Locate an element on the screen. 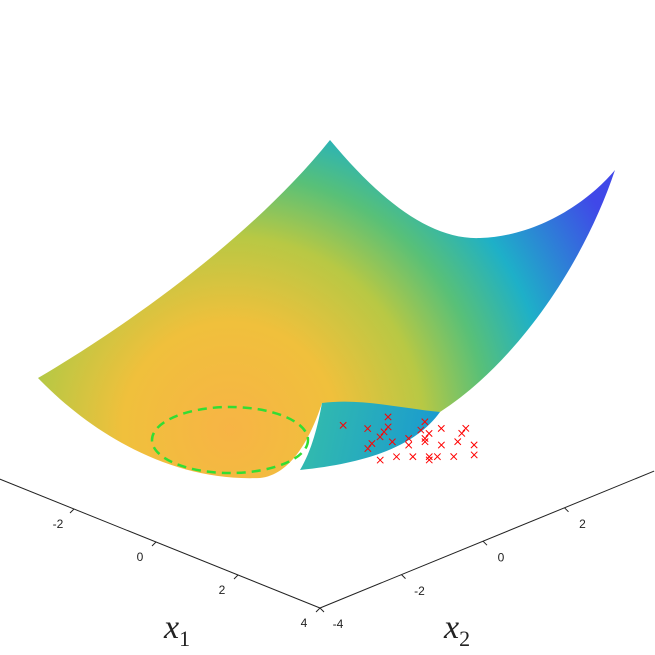 The image size is (655, 655). x-tick-label: 4 is located at coordinates (304, 623).